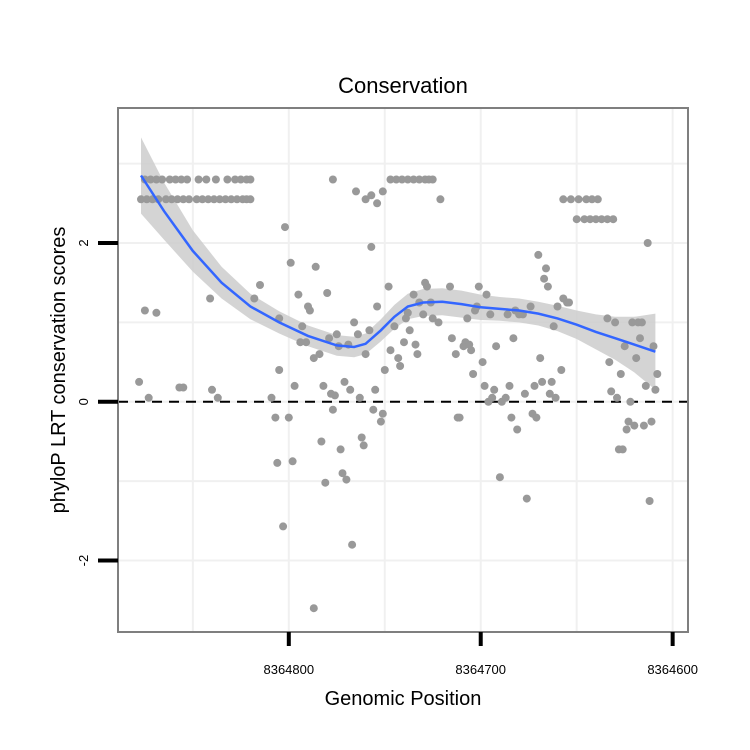 Image resolution: width=750 pixels, height=750 pixels. Describe the element at coordinates (403, 85) in the screenshot. I see `chart-title: Conservation` at that location.